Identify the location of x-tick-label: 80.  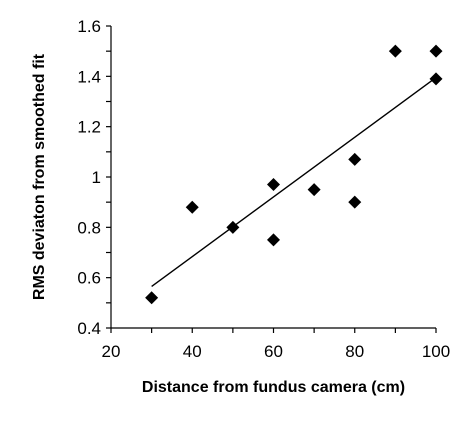
(354, 351).